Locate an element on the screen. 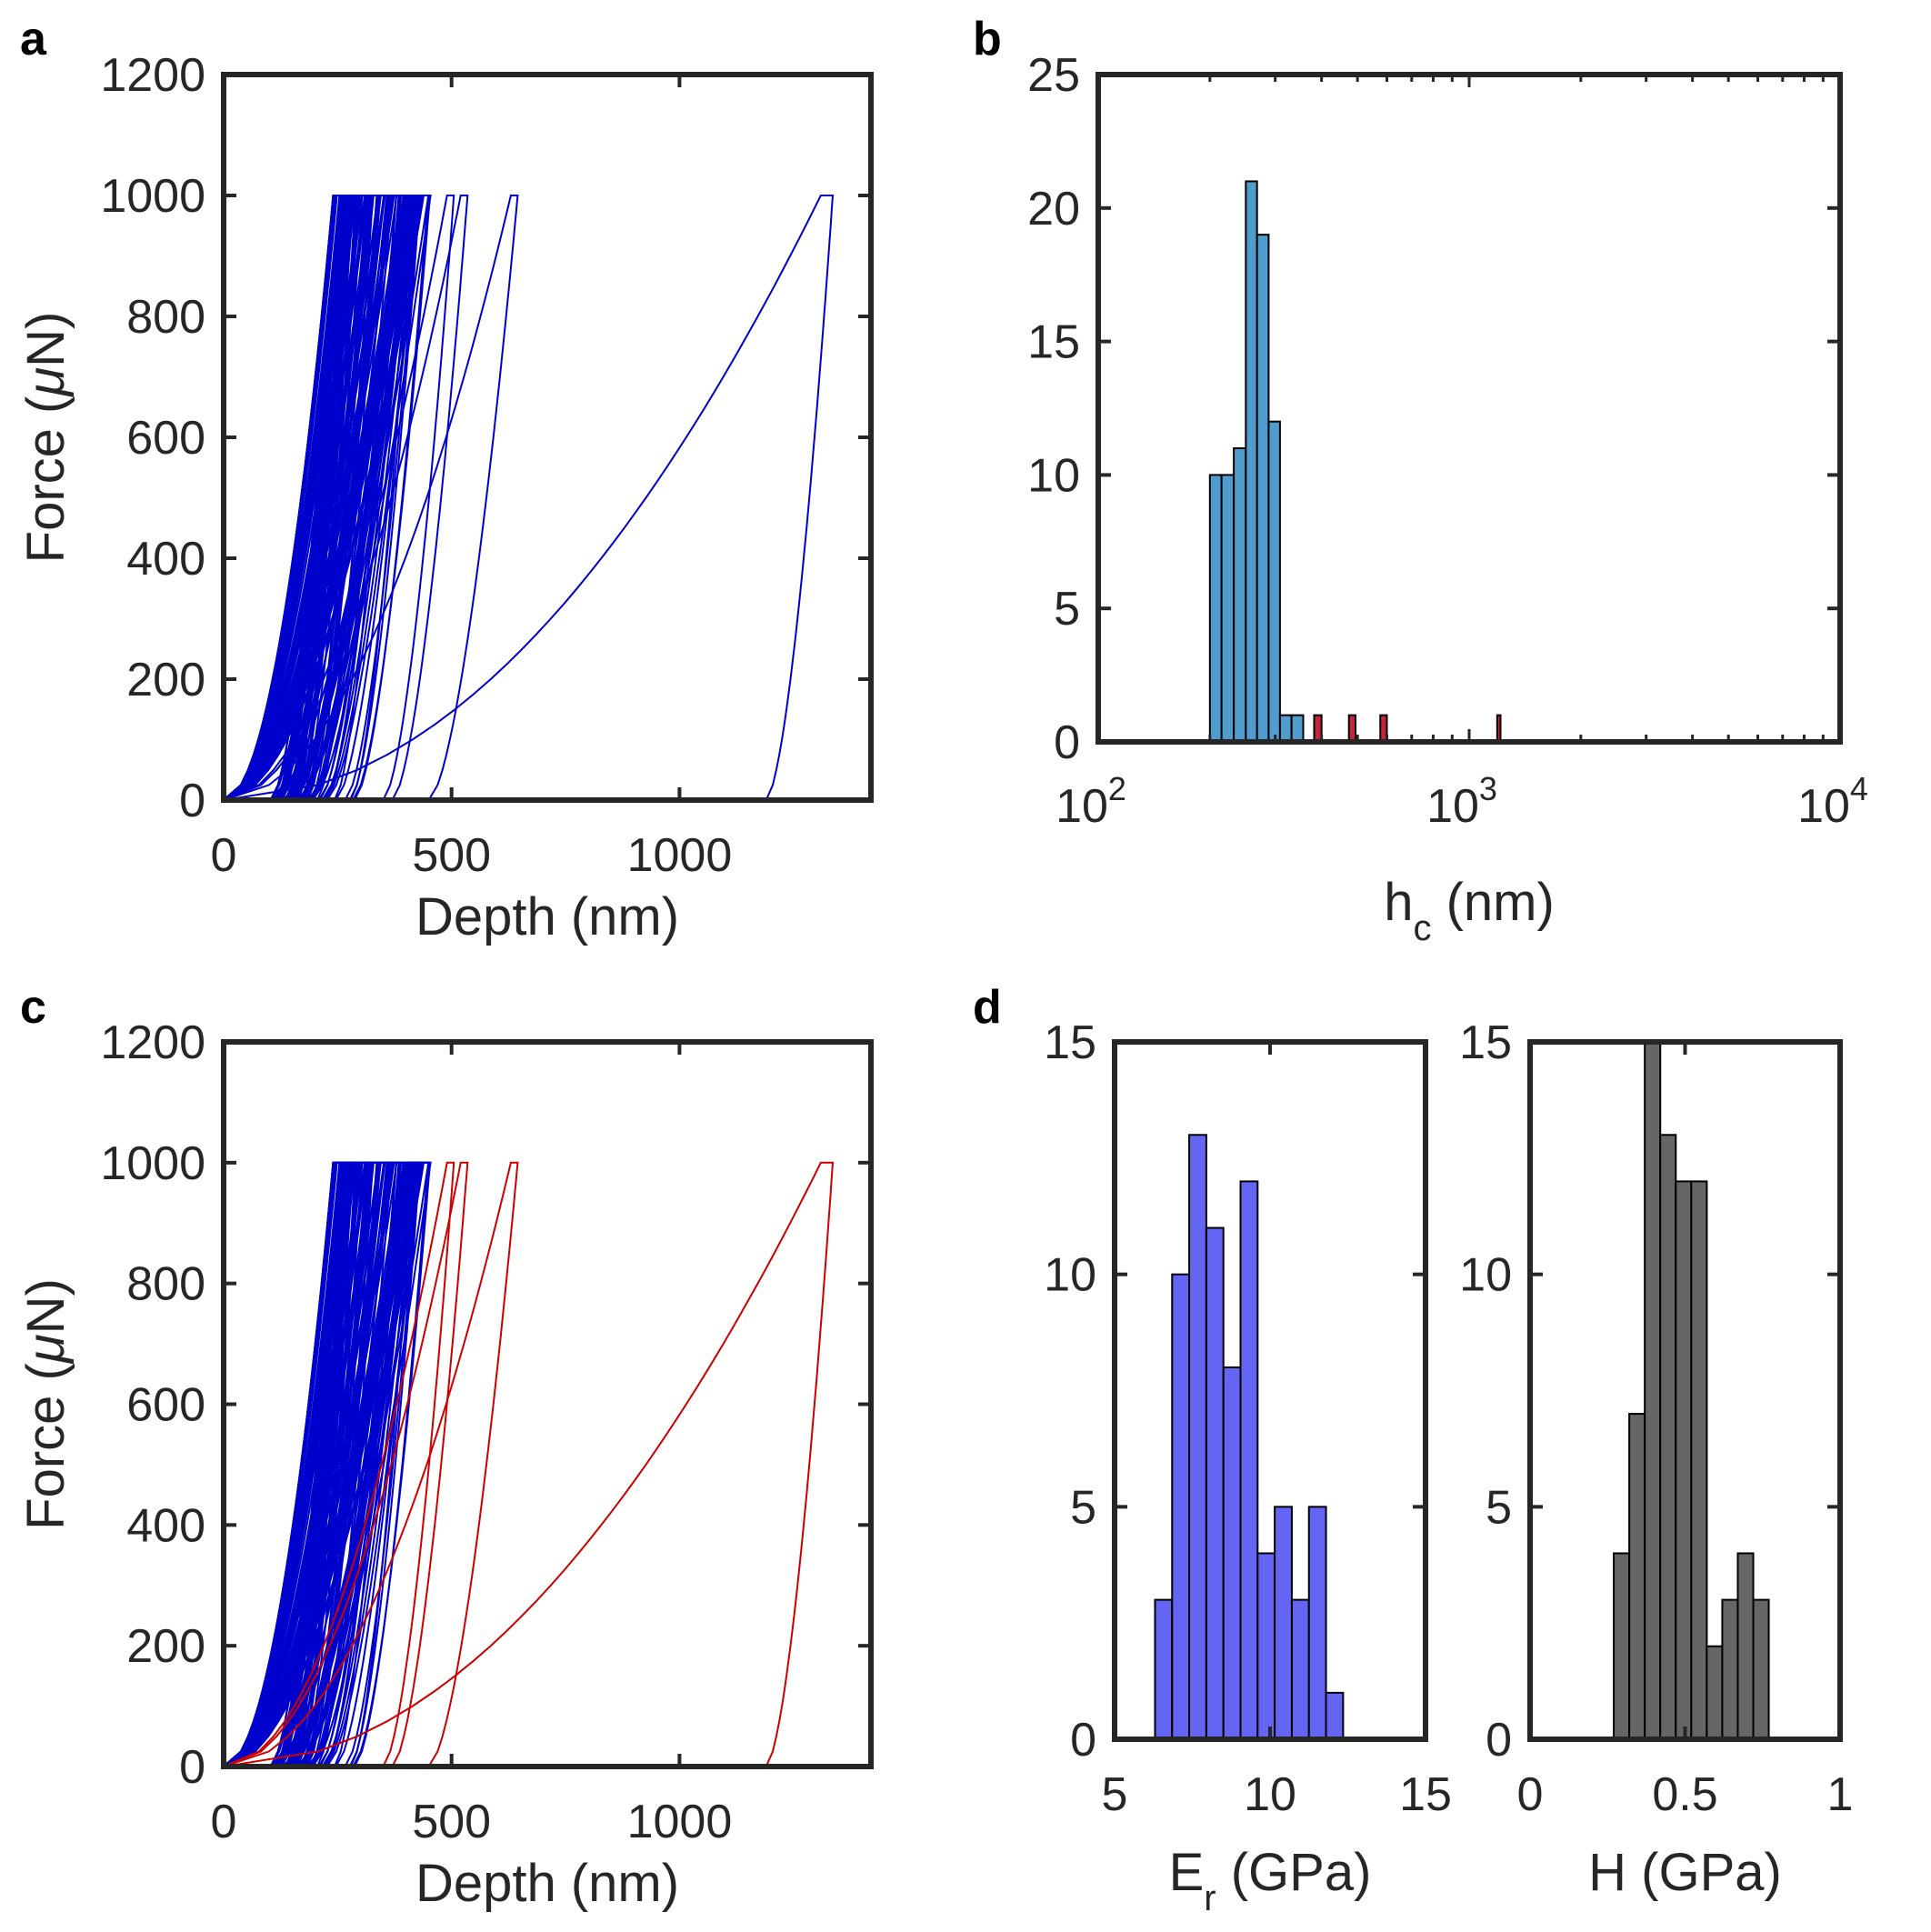 The height and width of the screenshot is (1932, 1931). x-tick-label-b: 10⁴ is located at coordinates (1832, 801).